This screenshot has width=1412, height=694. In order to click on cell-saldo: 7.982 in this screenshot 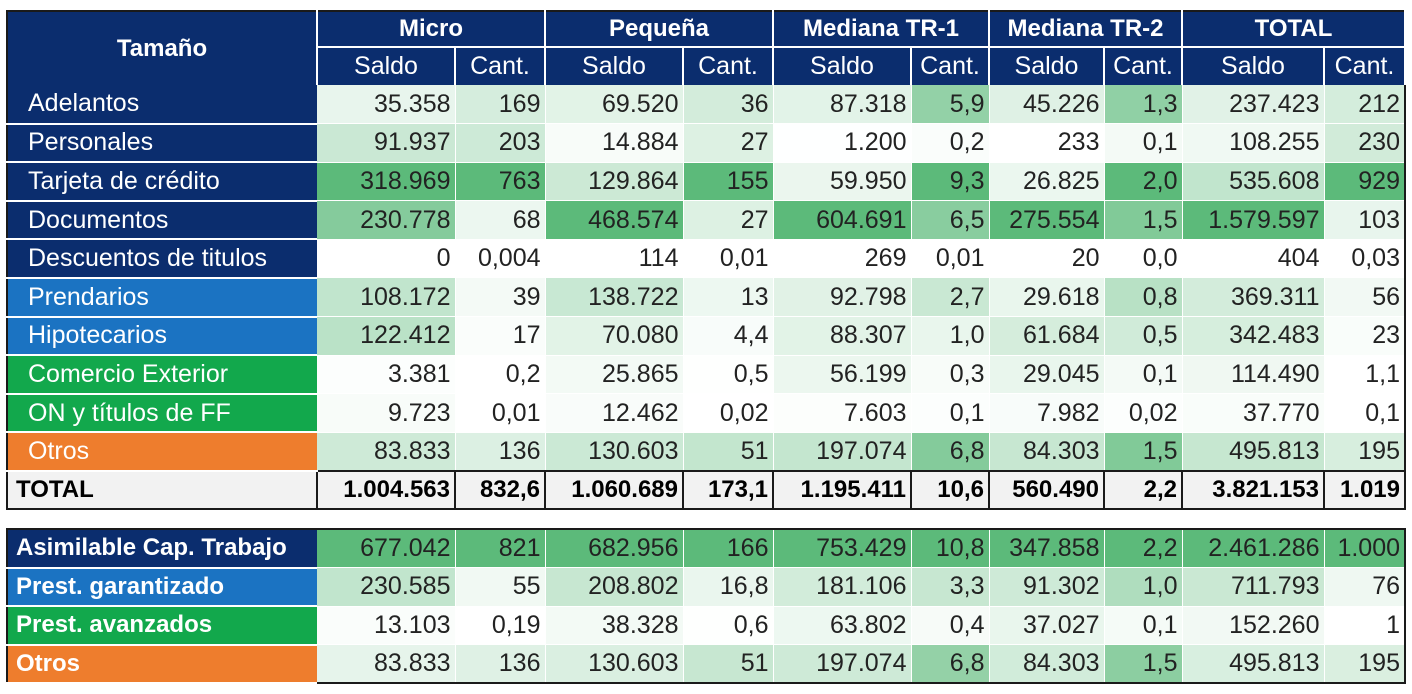, I will do `click(1047, 413)`.